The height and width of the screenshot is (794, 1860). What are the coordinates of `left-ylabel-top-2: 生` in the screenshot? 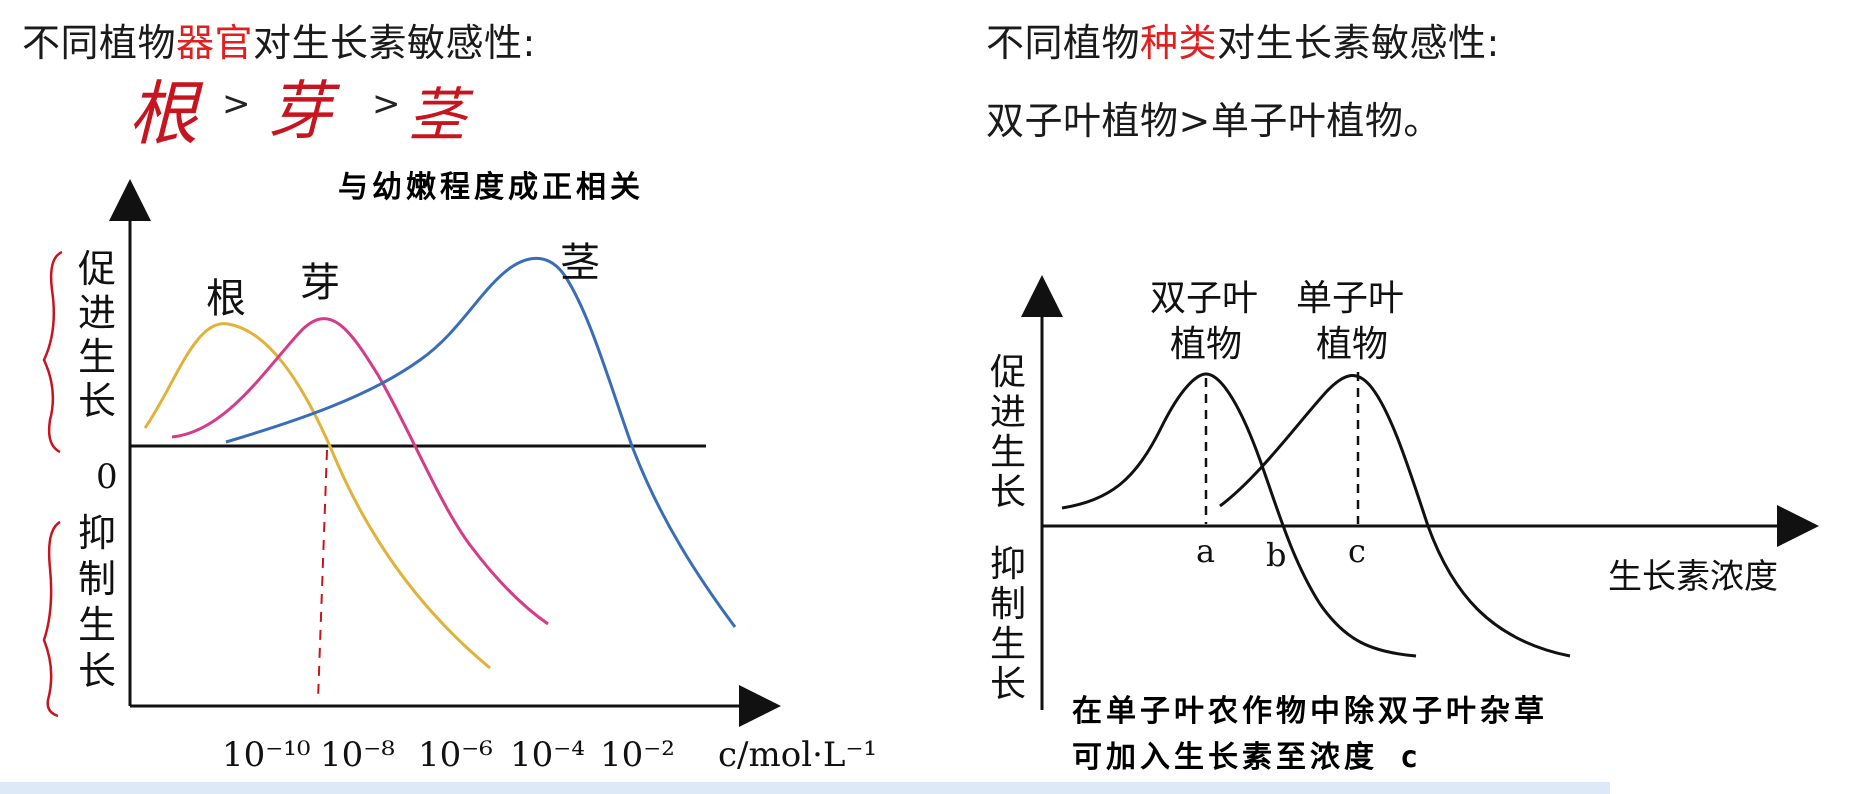 It's located at (97, 357).